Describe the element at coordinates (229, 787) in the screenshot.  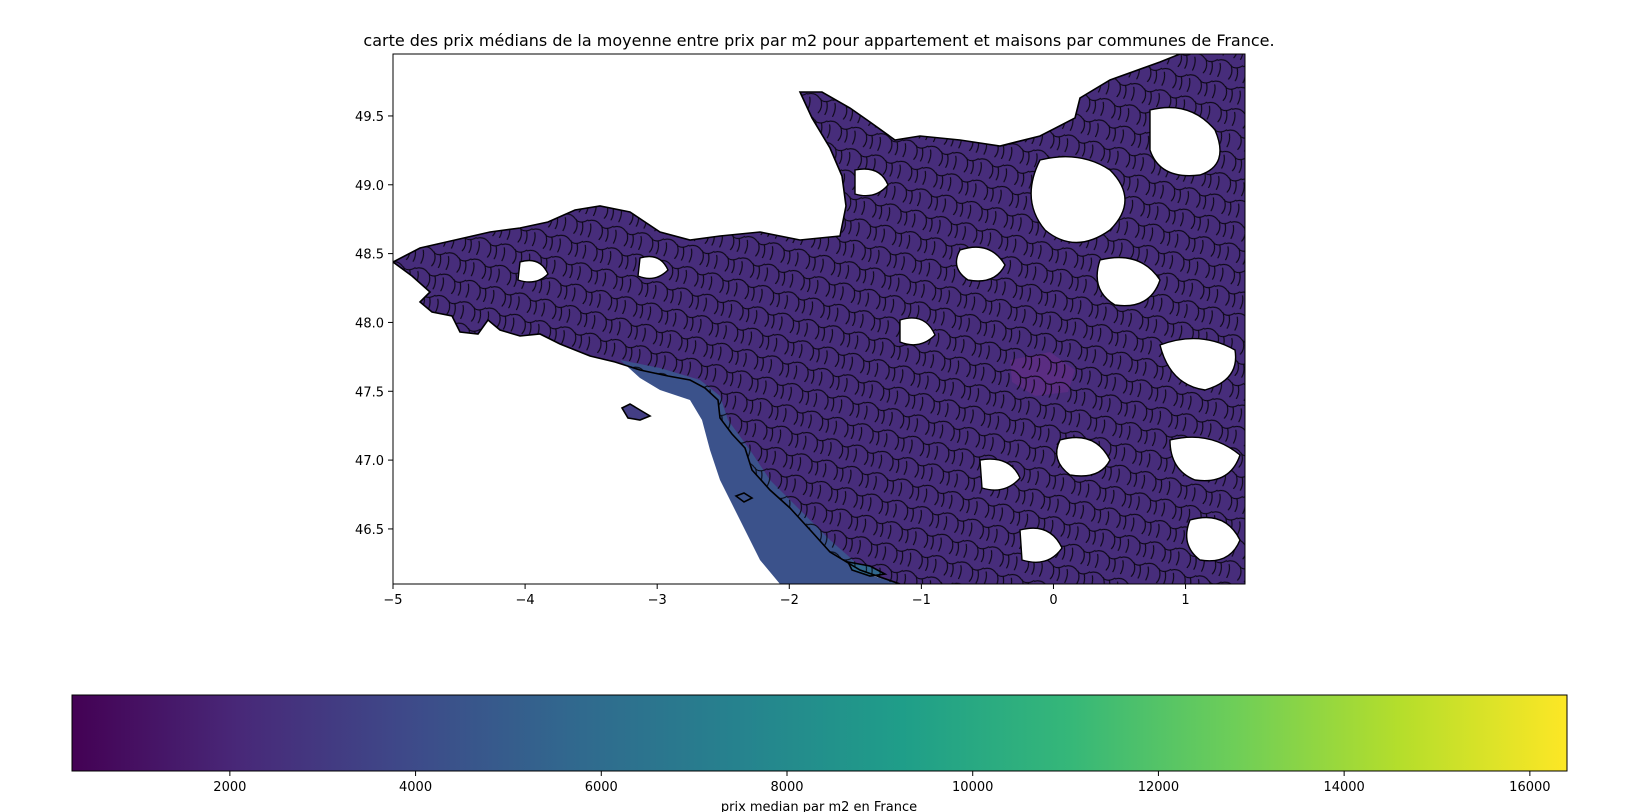
I see `colorbar-tick-label: 2000` at that location.